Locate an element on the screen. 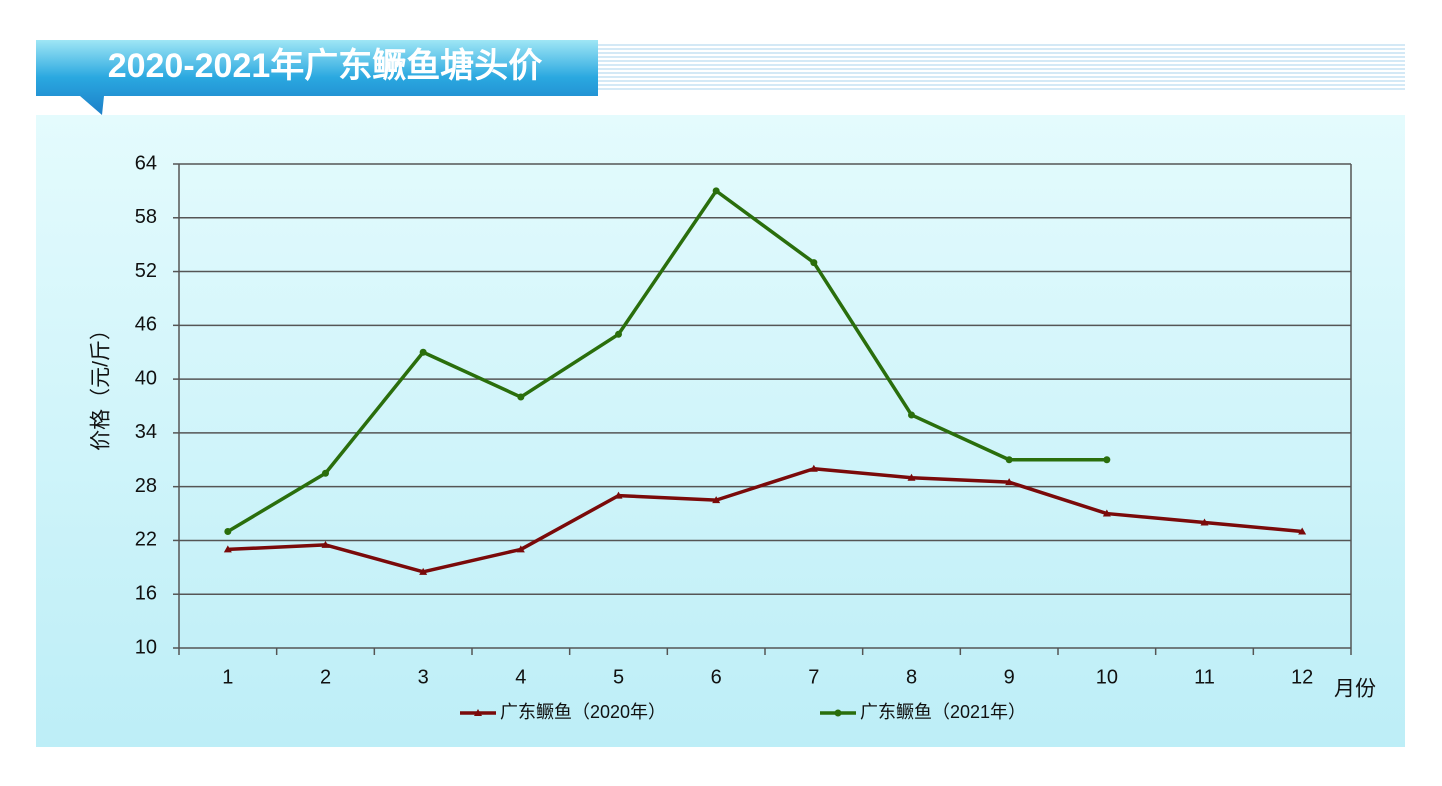  x-tick-label: 10 is located at coordinates (1107, 677).